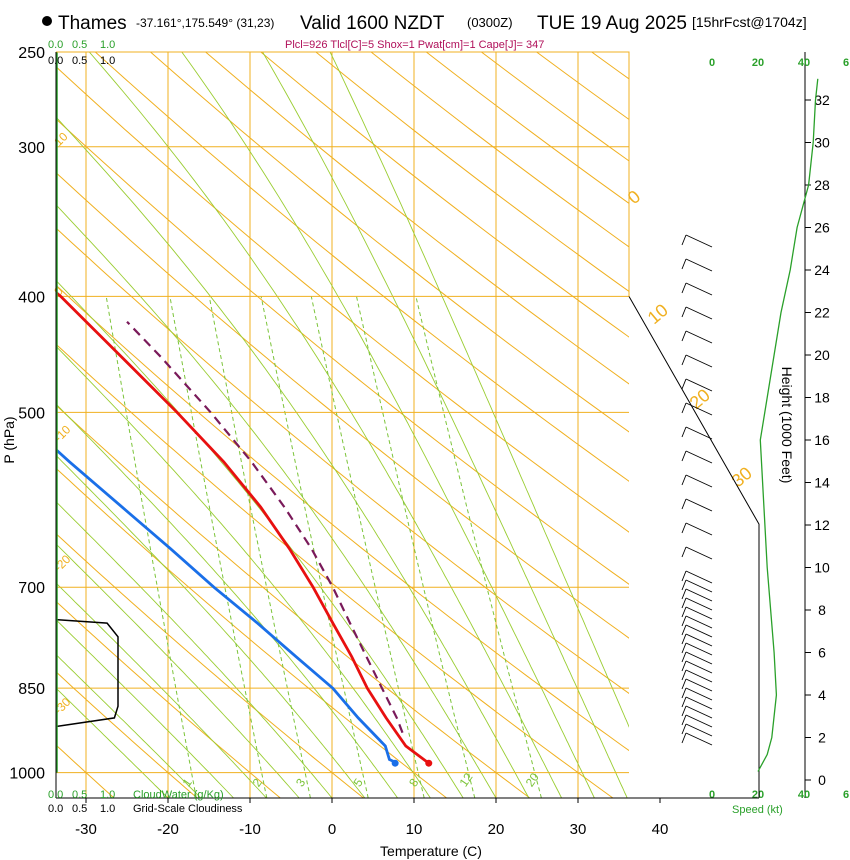 The image size is (850, 860). What do you see at coordinates (168, 829) in the screenshot?
I see `temp-tick-label: -20` at bounding box center [168, 829].